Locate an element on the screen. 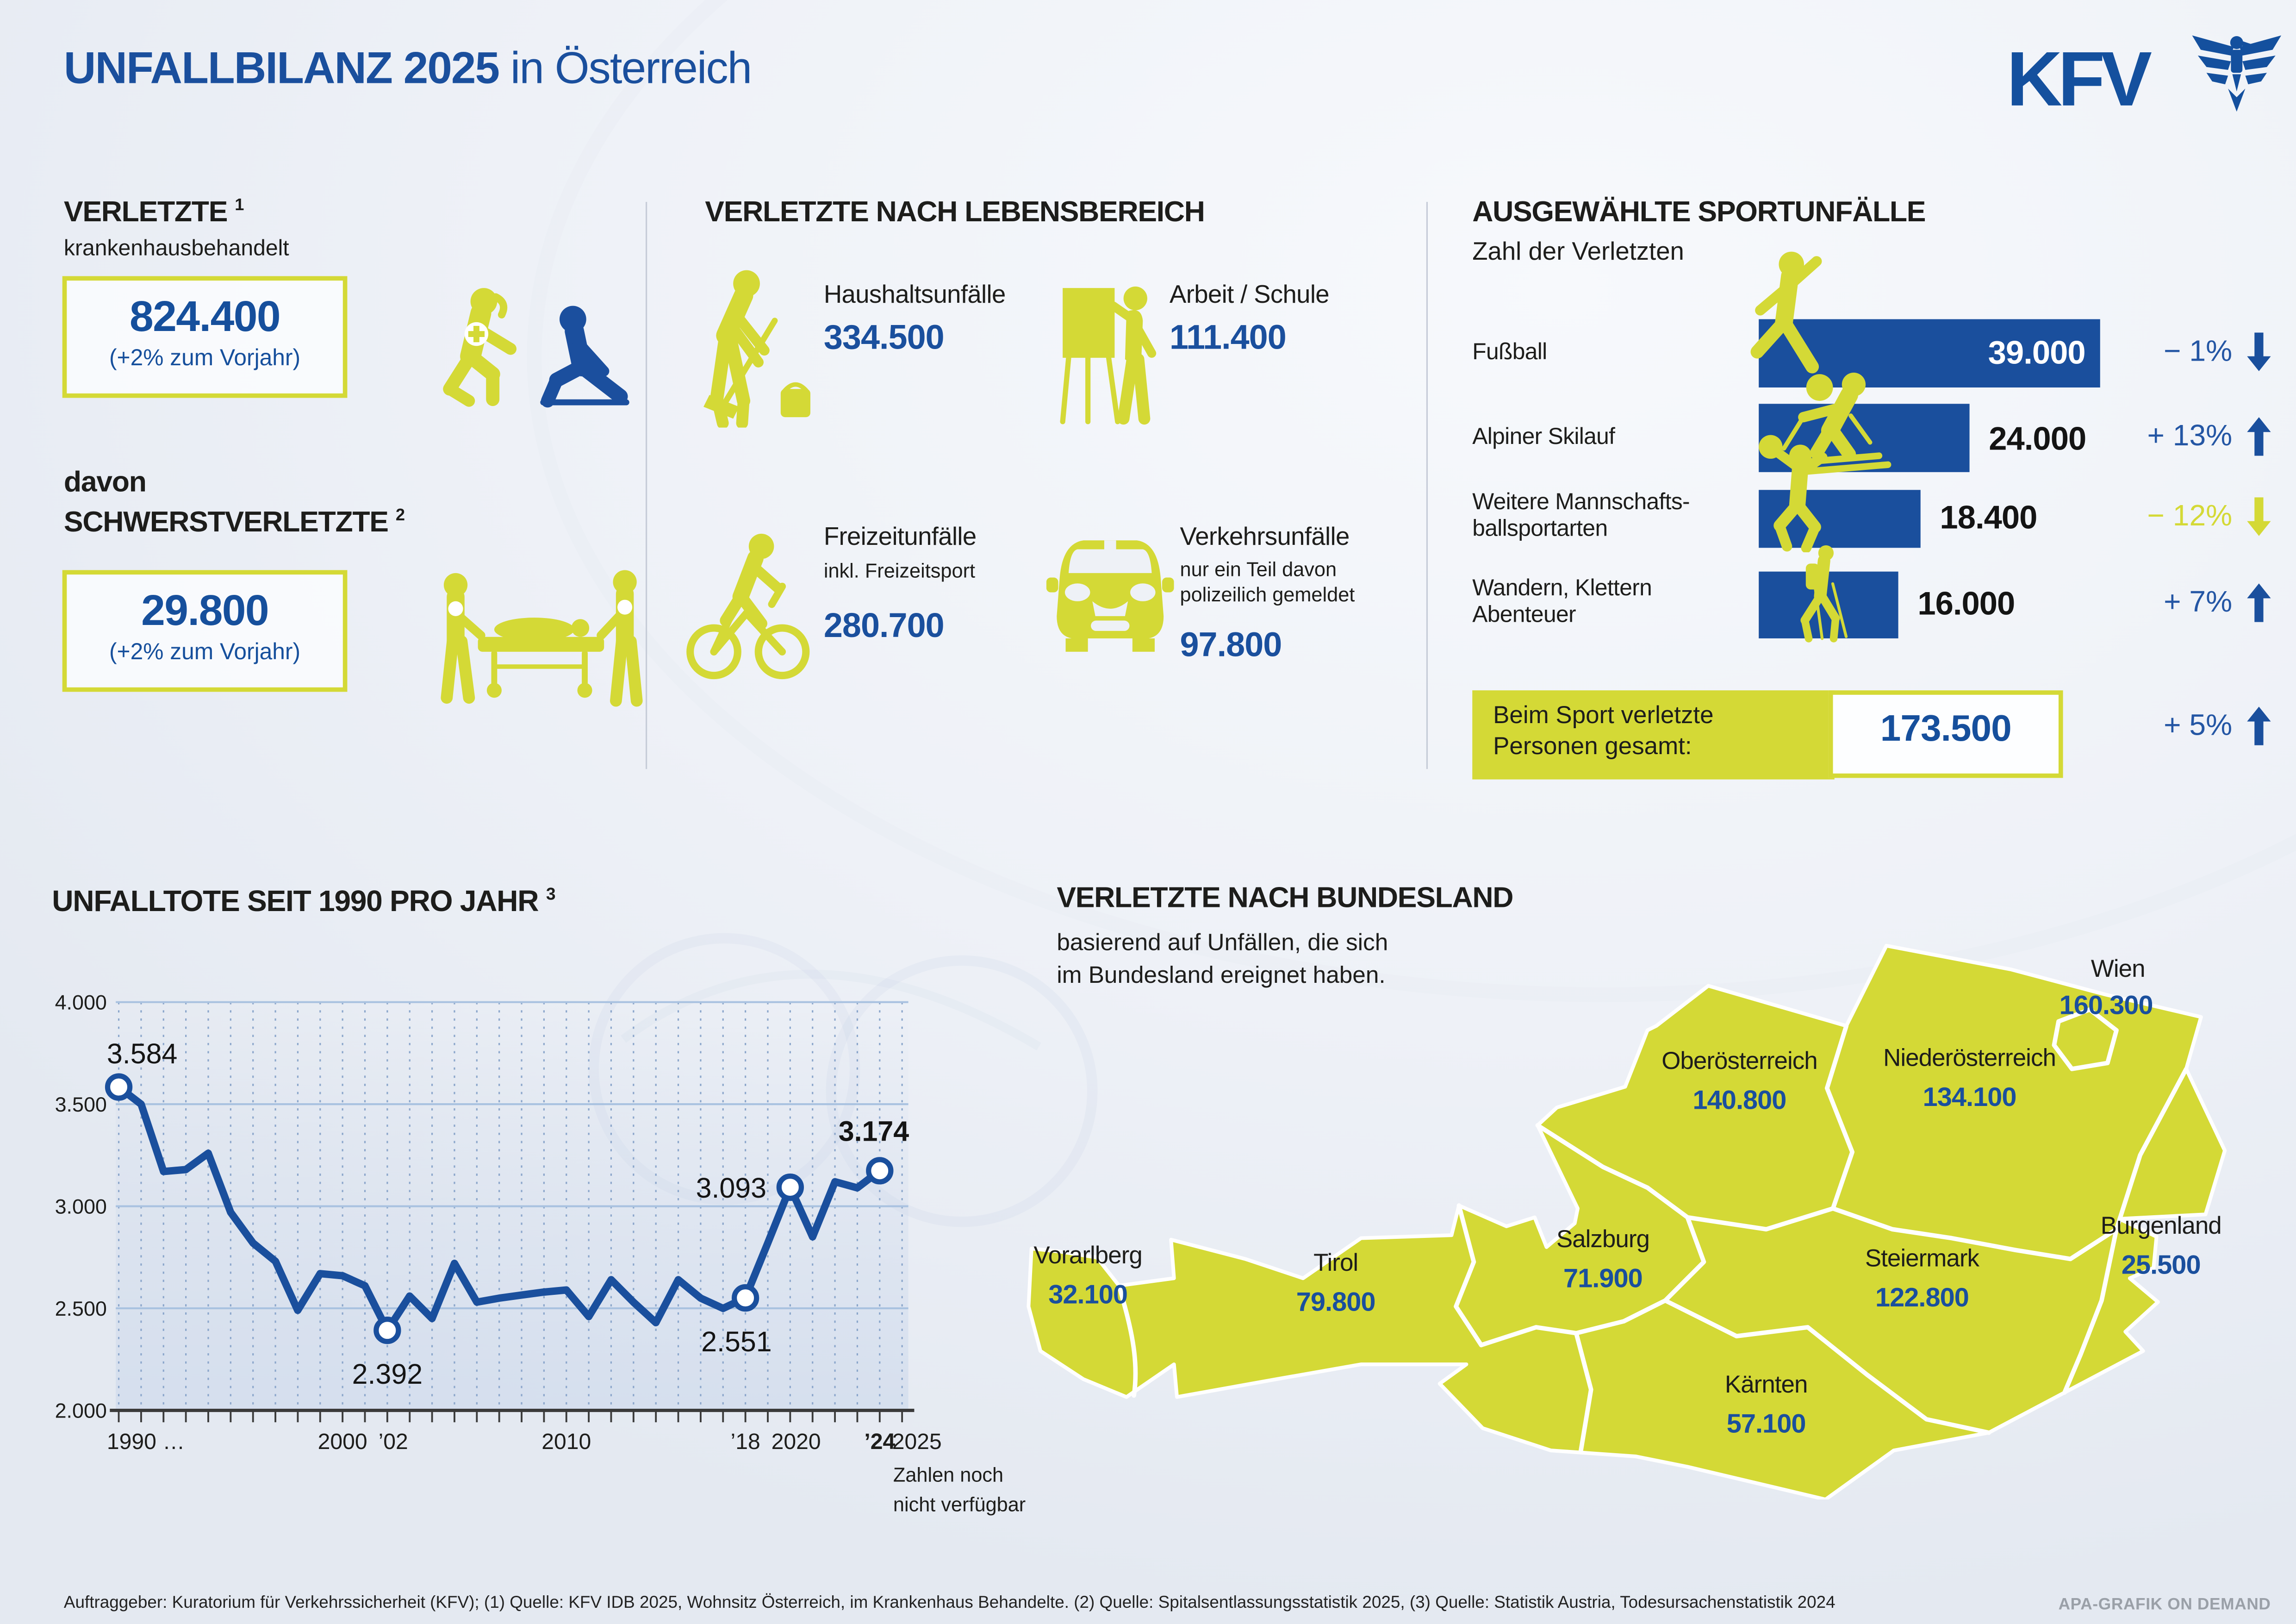 Image resolution: width=2296 pixels, height=1624 pixels. sport-row-label-line: Fußball is located at coordinates (1509, 352).